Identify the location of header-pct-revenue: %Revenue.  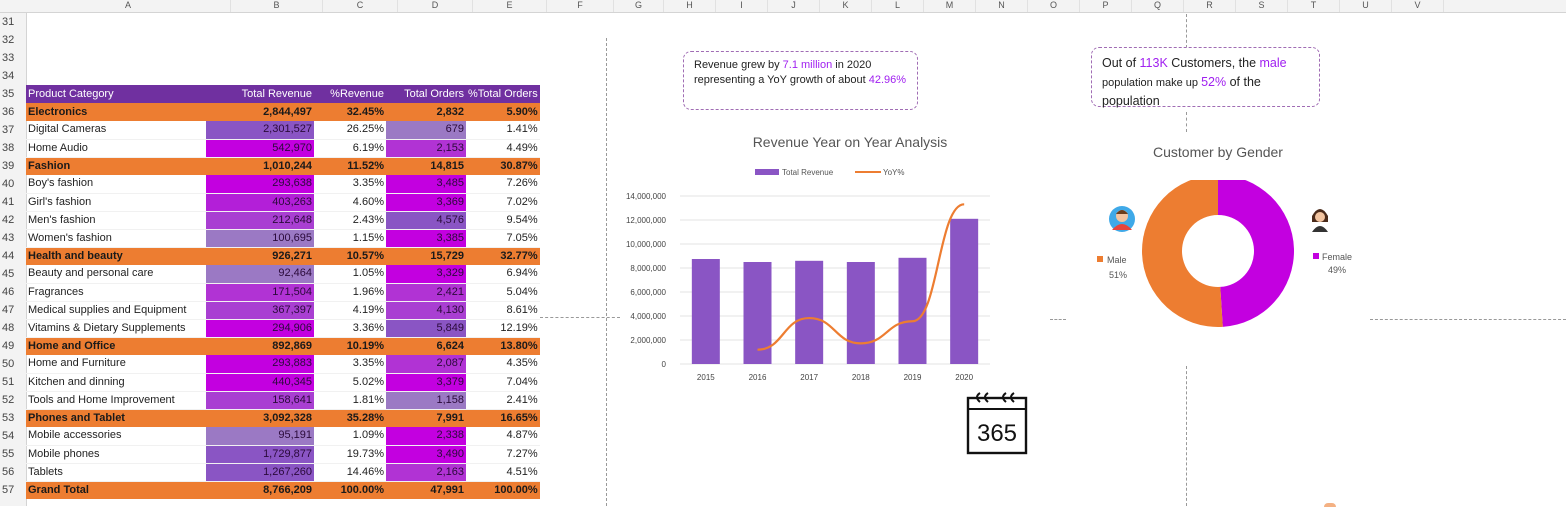
(350, 94).